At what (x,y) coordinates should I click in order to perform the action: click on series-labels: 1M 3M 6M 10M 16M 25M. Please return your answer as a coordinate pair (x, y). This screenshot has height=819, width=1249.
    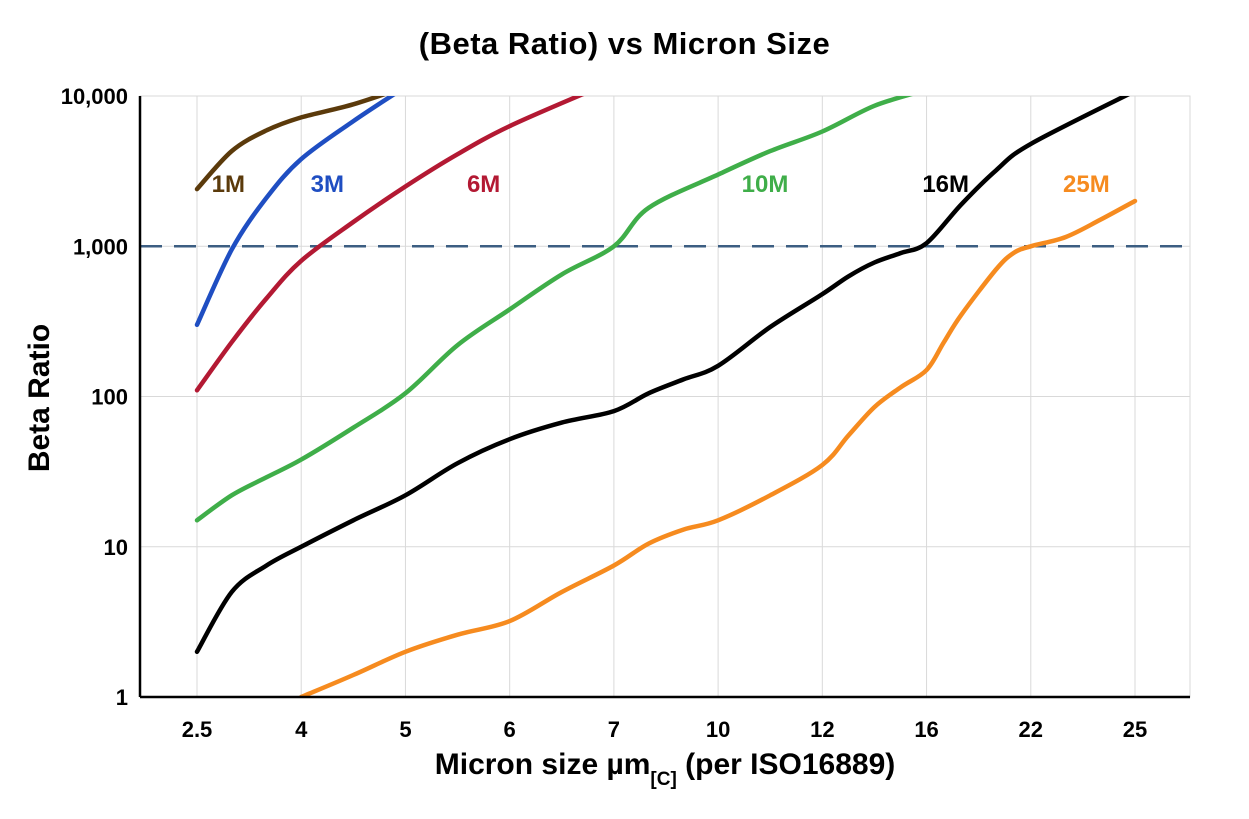
    Looking at the image, I should click on (661, 184).